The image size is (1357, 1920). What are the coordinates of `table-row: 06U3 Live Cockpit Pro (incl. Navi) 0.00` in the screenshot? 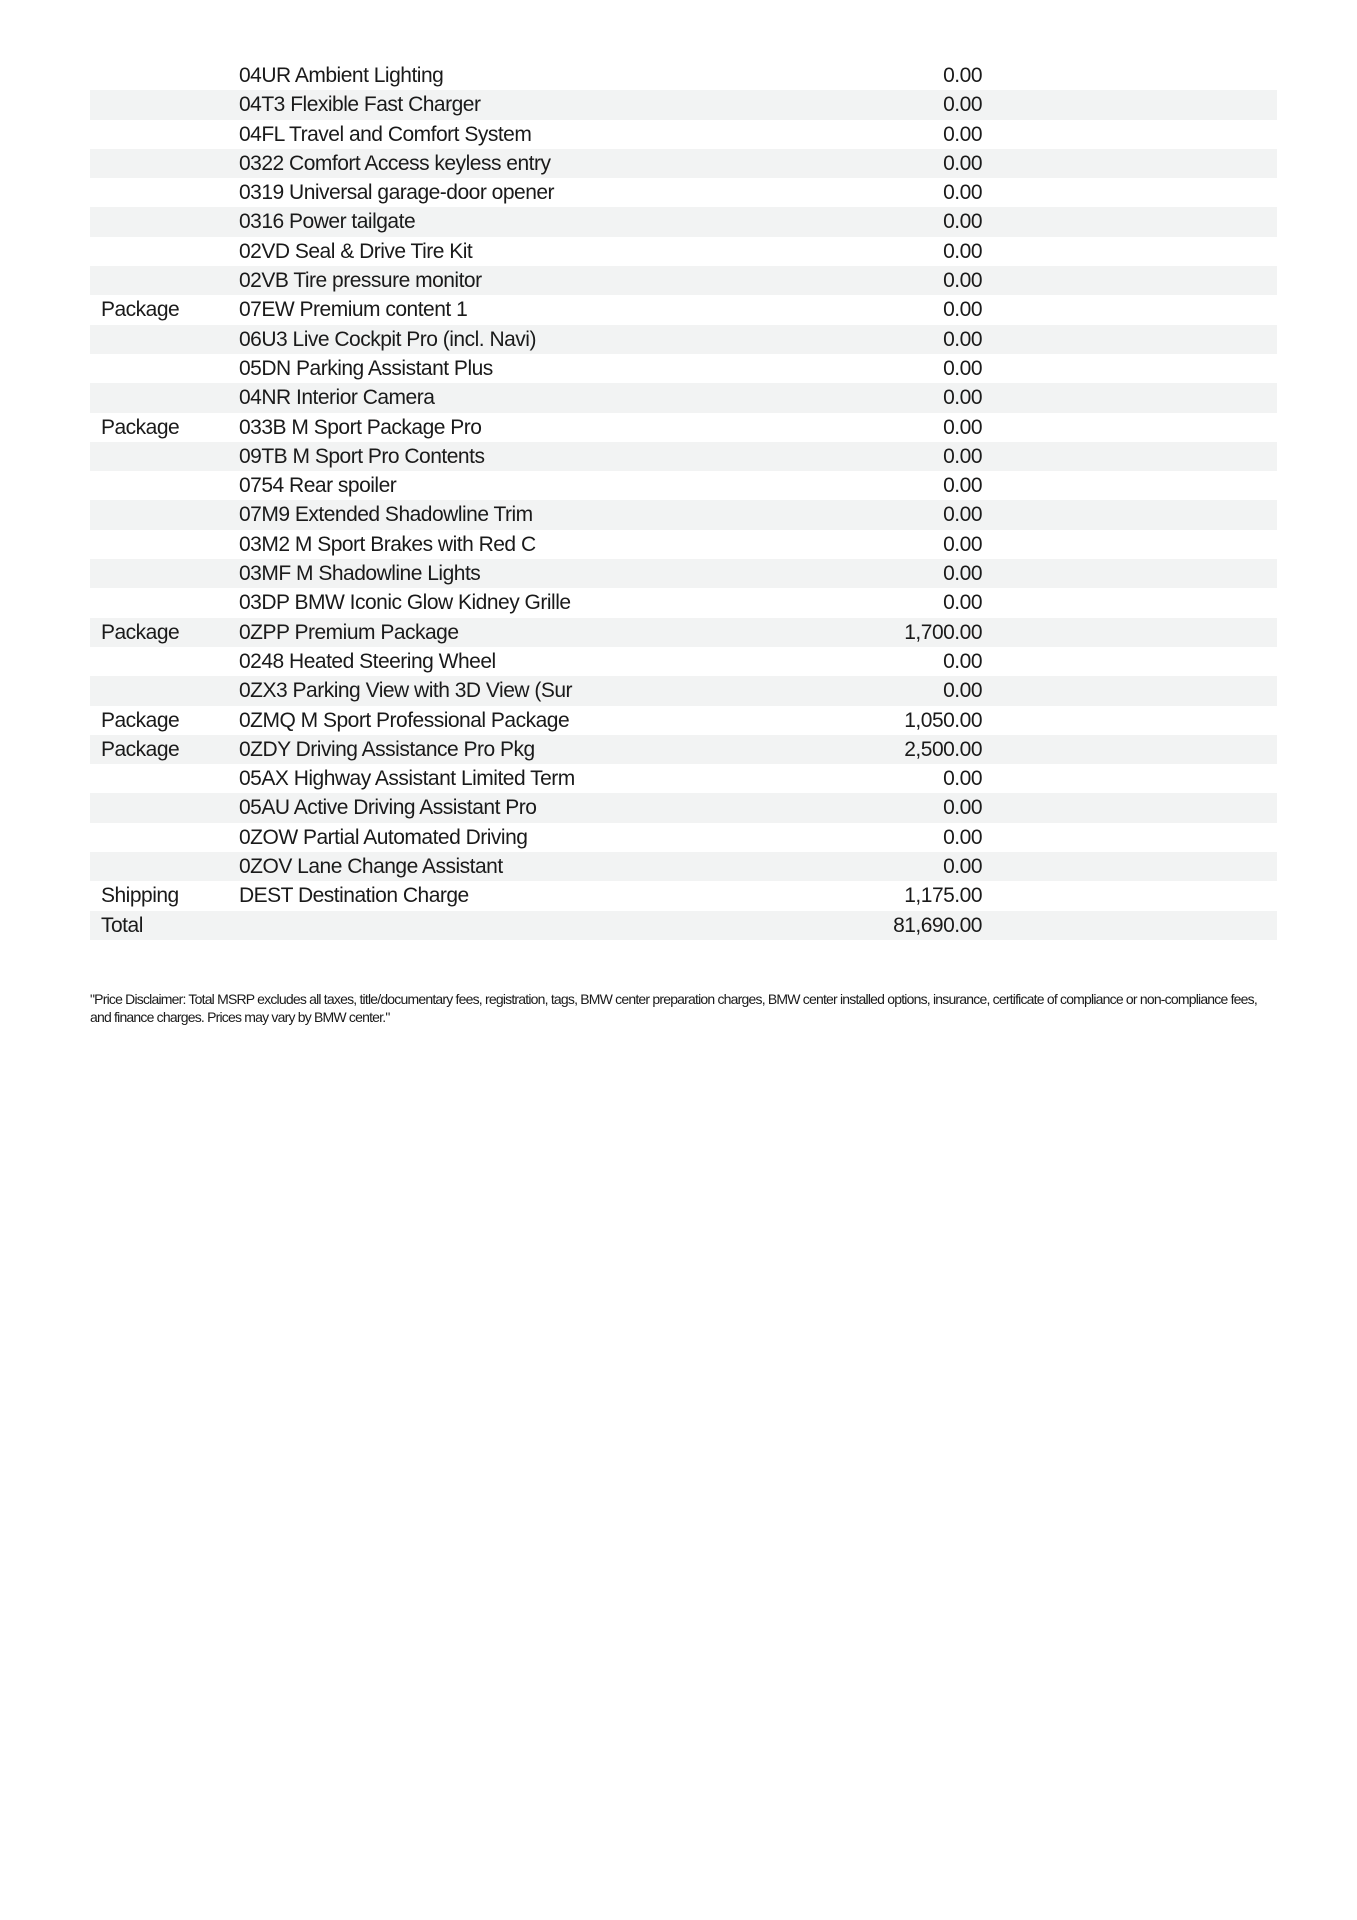 It's located at (683, 339).